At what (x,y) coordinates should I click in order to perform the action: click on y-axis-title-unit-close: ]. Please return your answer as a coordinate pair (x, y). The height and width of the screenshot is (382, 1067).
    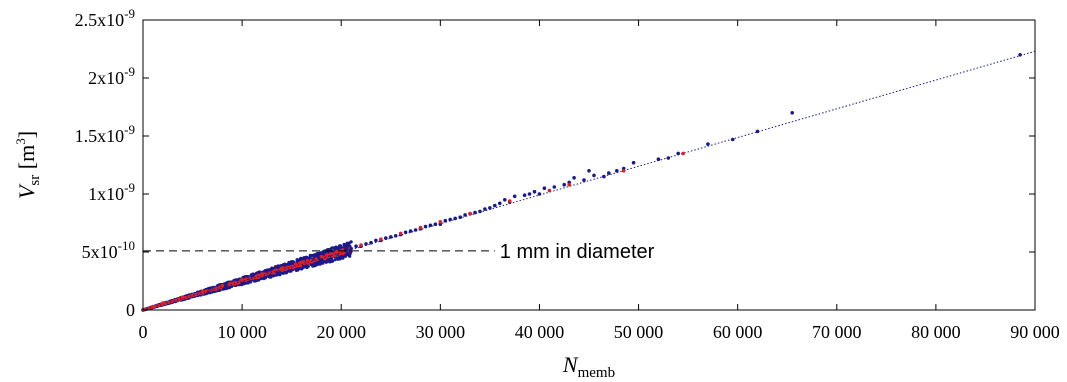
    Looking at the image, I should click on (26, 134).